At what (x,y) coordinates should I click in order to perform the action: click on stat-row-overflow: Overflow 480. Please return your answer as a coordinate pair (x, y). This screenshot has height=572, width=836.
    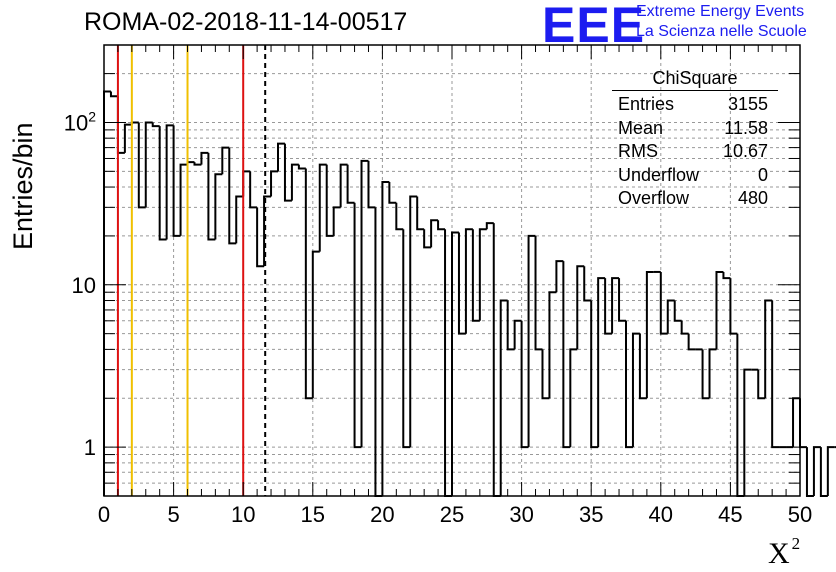
    Looking at the image, I should click on (696, 199).